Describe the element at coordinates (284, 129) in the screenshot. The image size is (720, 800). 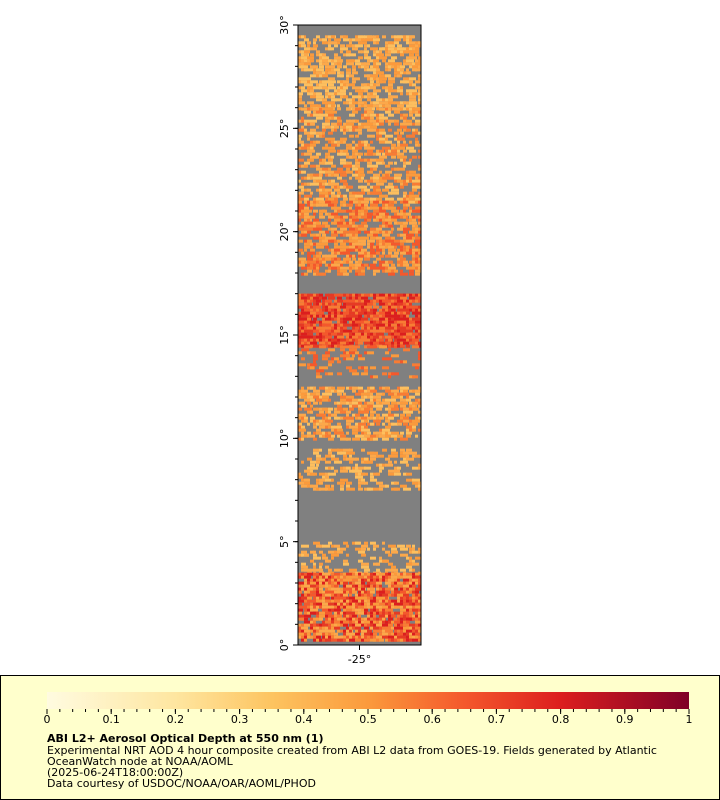
I see `y-tick-label: 25°` at that location.